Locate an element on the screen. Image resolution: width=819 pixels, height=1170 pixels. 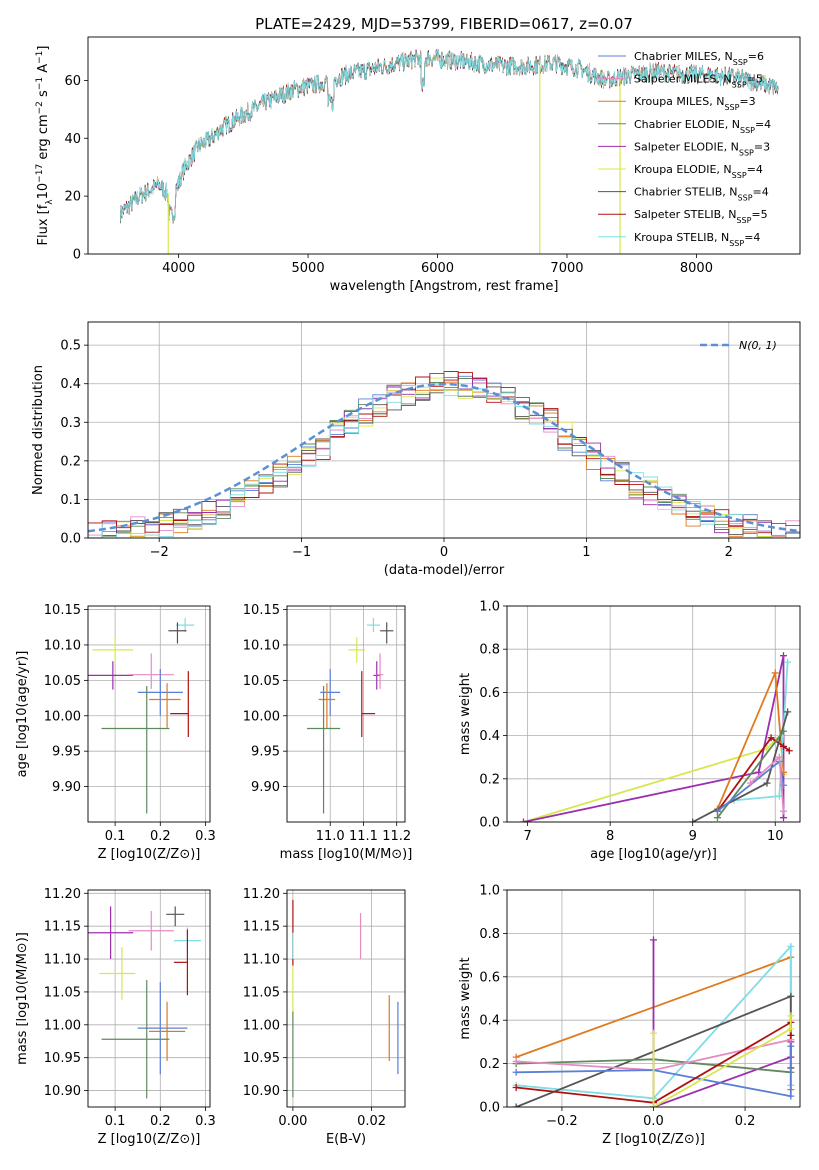
legend-n: =4 is located at coordinates (752, 237).